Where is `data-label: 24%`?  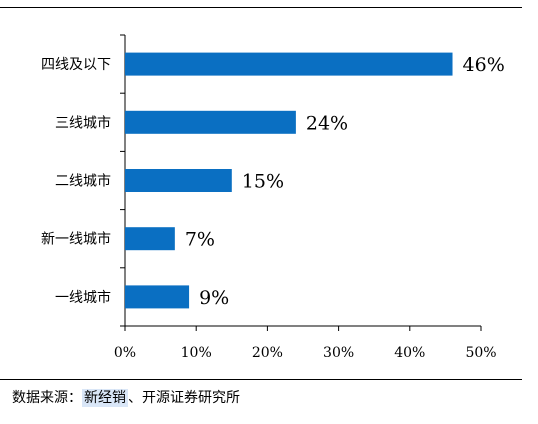 data-label: 24% is located at coordinates (327, 123).